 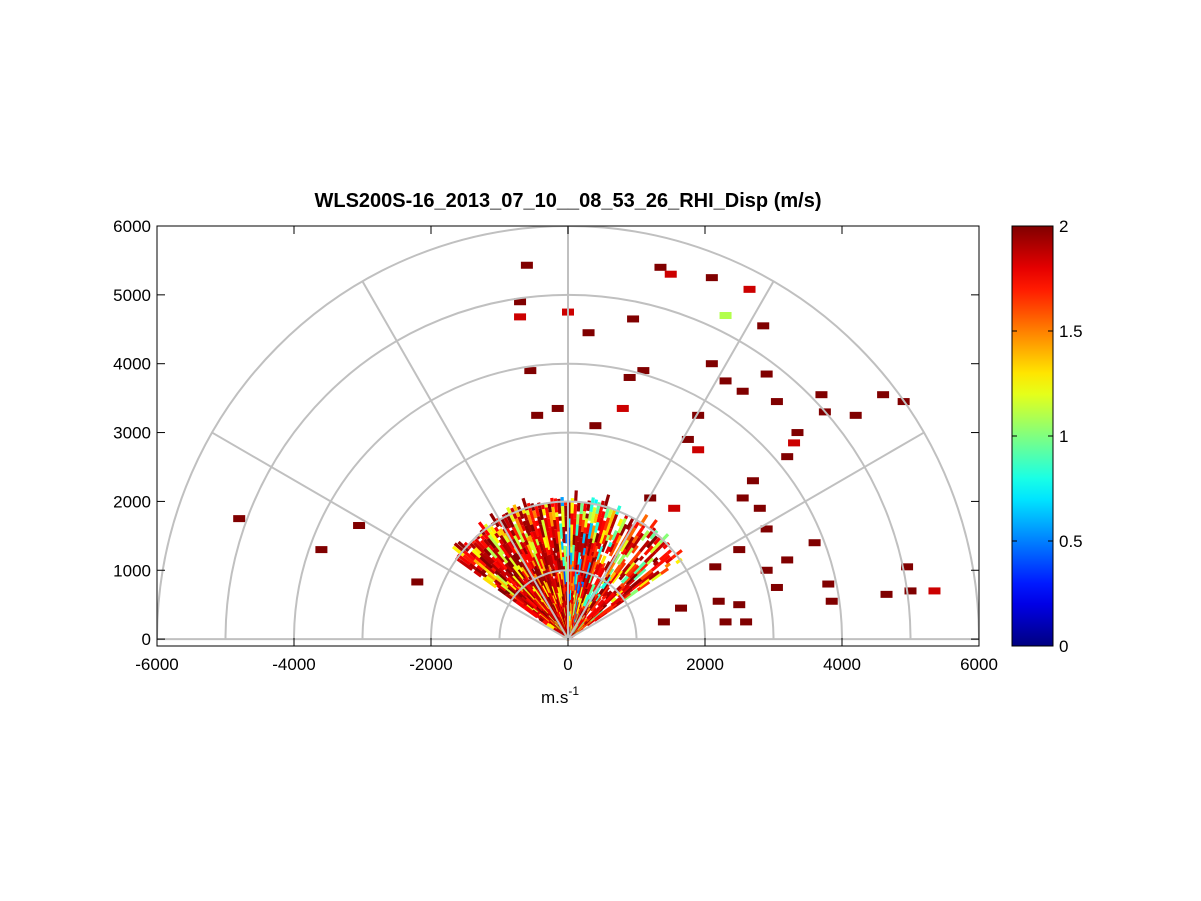 I want to click on x-axis-label-base: m.s, so click(x=554, y=697).